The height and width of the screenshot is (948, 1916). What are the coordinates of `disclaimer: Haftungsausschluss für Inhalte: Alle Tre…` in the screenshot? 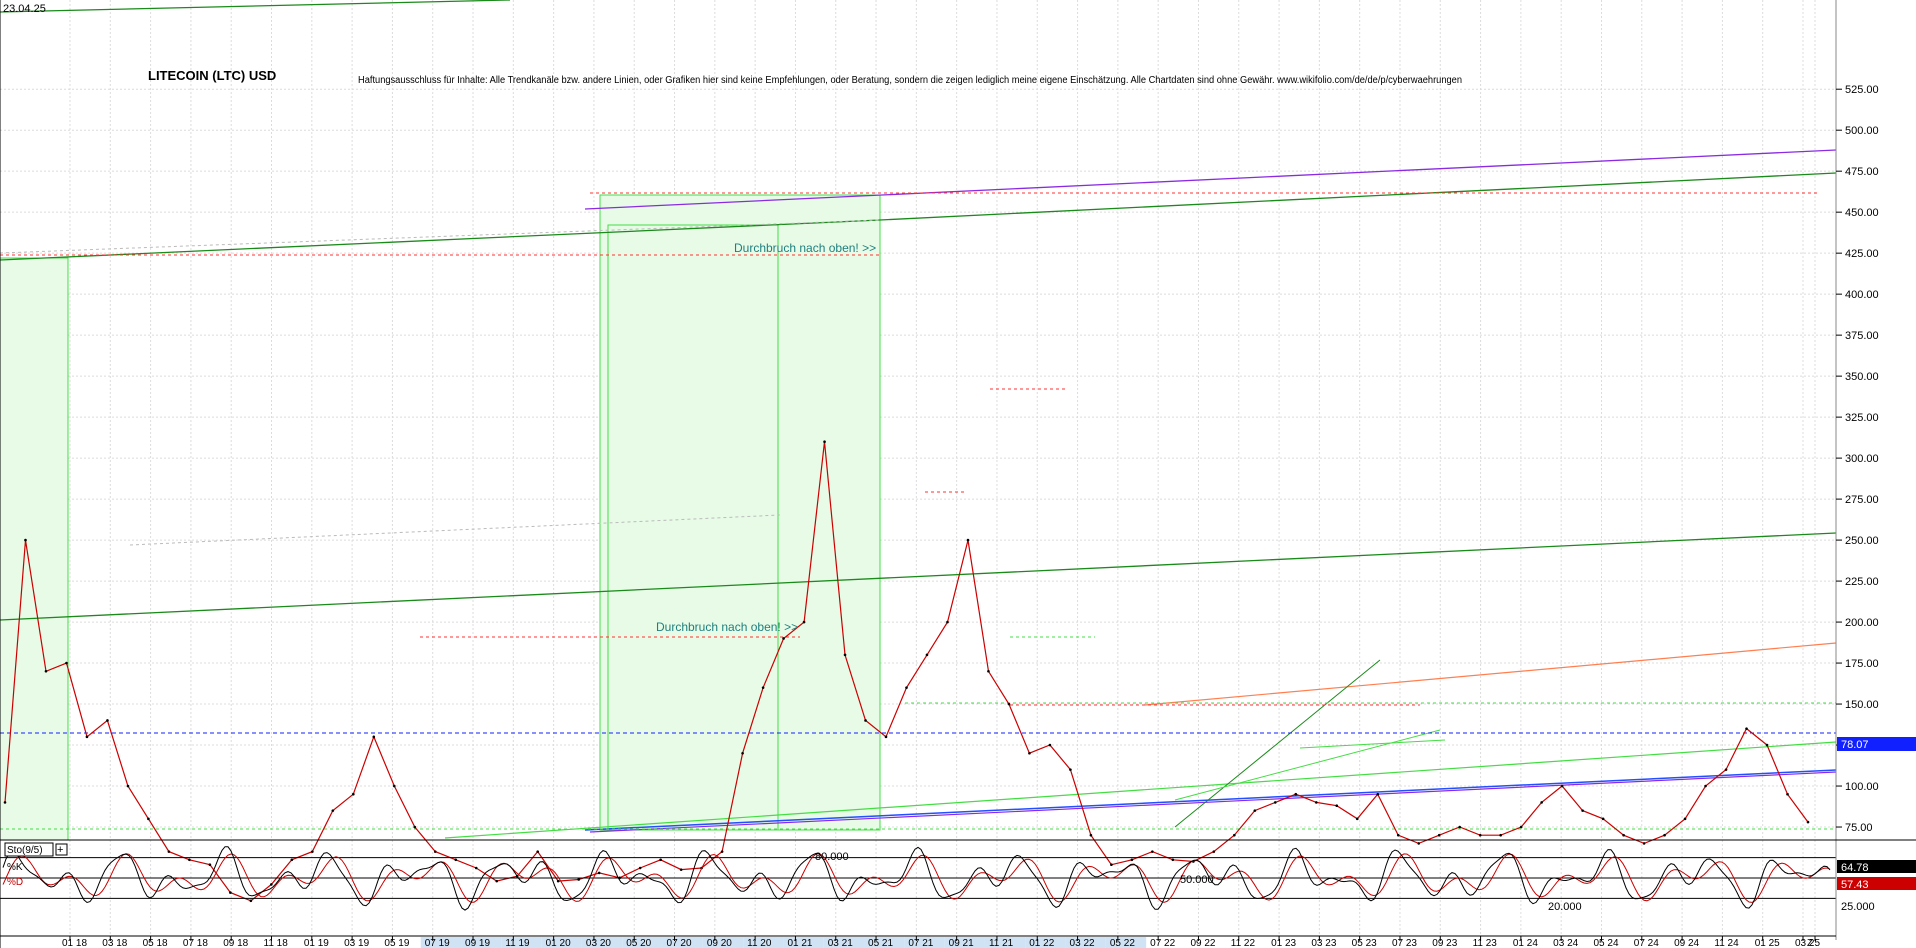 It's located at (910, 80).